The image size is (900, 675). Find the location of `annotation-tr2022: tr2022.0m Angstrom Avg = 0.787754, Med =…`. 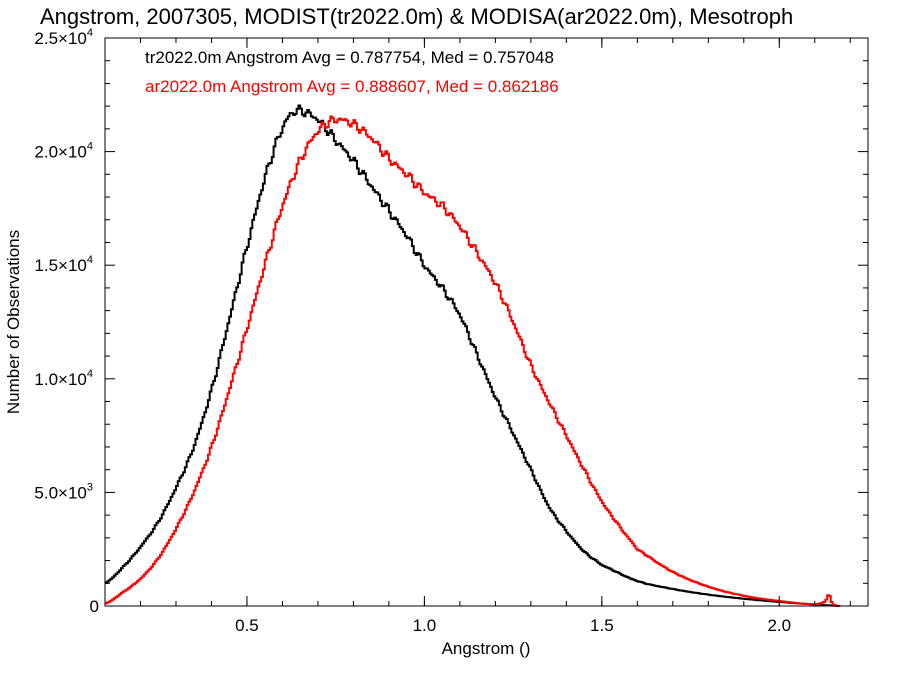

annotation-tr2022: tr2022.0m Angstrom Avg = 0.787754, Med =… is located at coordinates (349, 57).